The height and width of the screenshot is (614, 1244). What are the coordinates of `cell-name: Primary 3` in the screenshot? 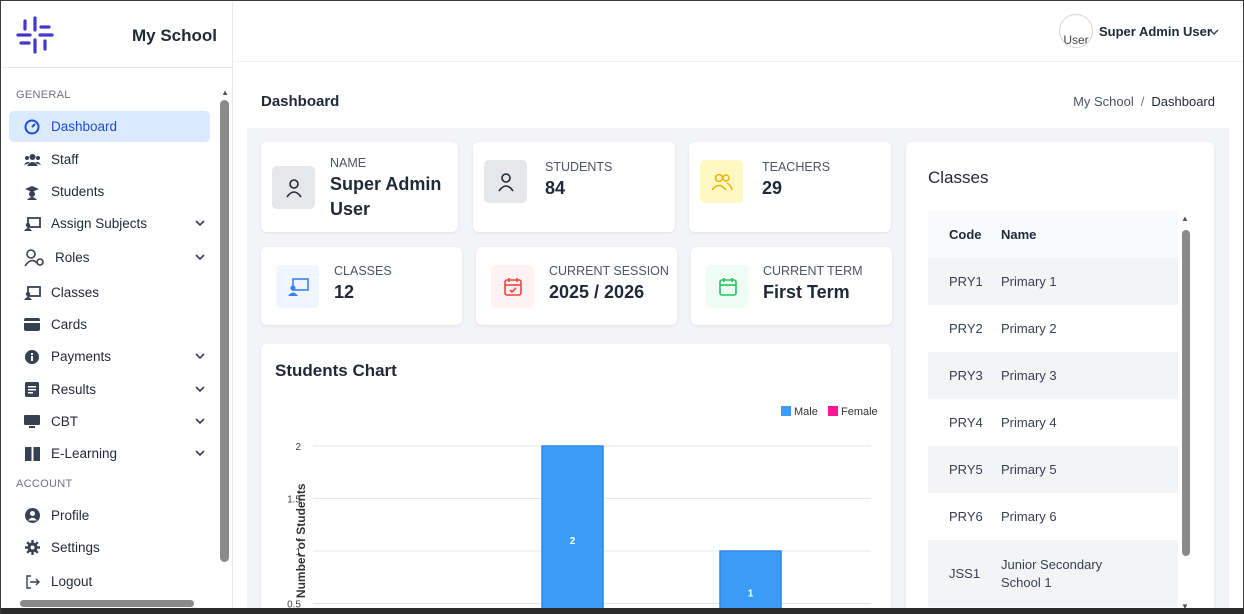 It's located at (1029, 375).